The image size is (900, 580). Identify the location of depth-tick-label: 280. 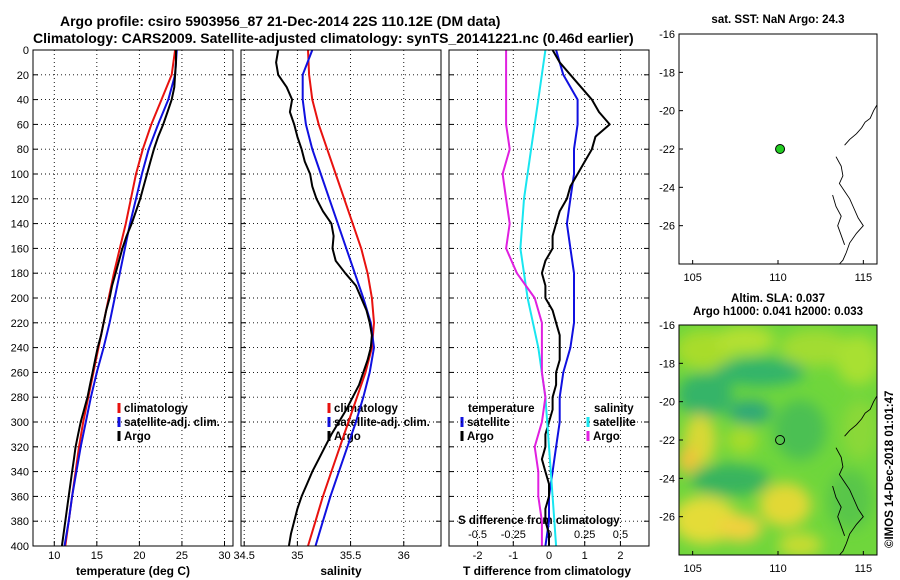
(20, 398).